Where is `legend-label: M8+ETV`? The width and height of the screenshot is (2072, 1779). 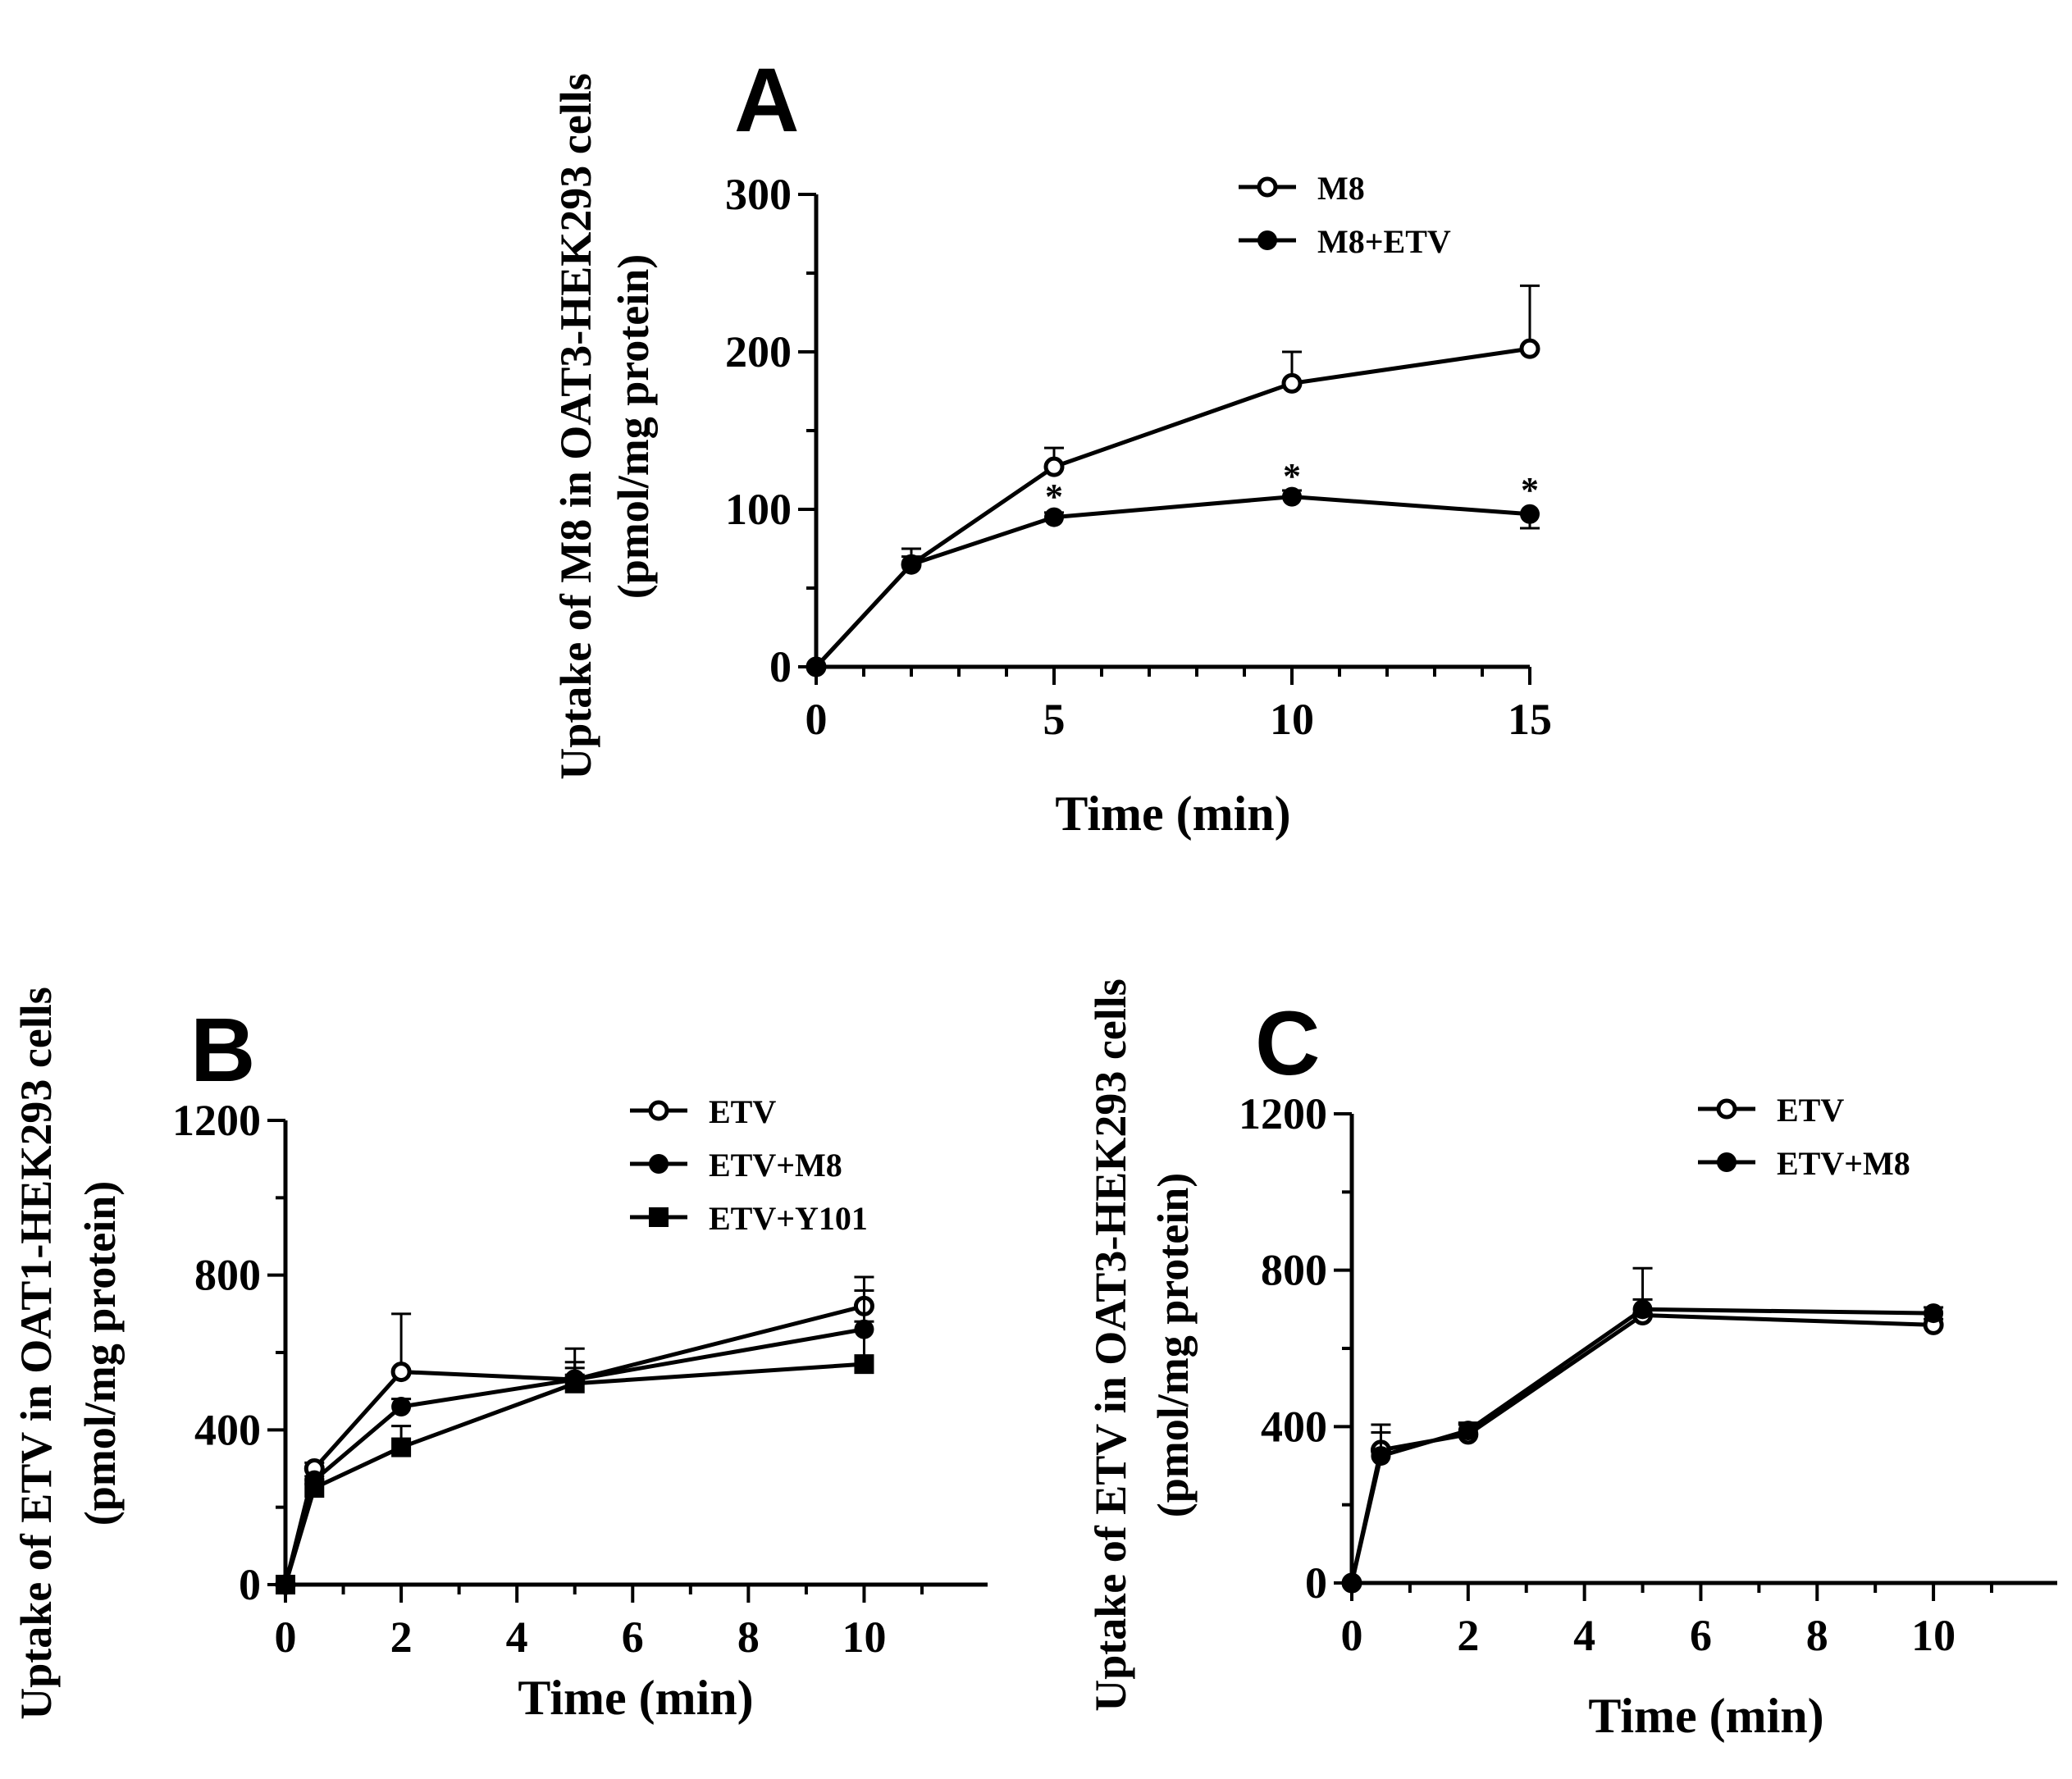 legend-label: M8+ETV is located at coordinates (1384, 241).